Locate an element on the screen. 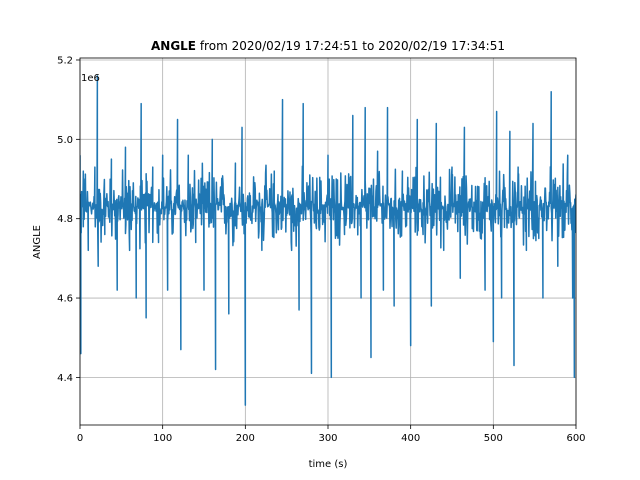 This screenshot has height=480, width=640. y-tick-label: 5.0 is located at coordinates (65, 140).